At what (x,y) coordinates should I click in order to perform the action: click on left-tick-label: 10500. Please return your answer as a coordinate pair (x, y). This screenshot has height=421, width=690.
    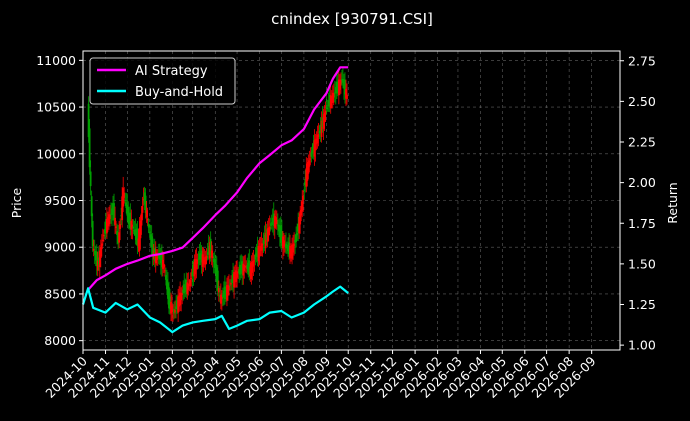
    Looking at the image, I should click on (56, 107).